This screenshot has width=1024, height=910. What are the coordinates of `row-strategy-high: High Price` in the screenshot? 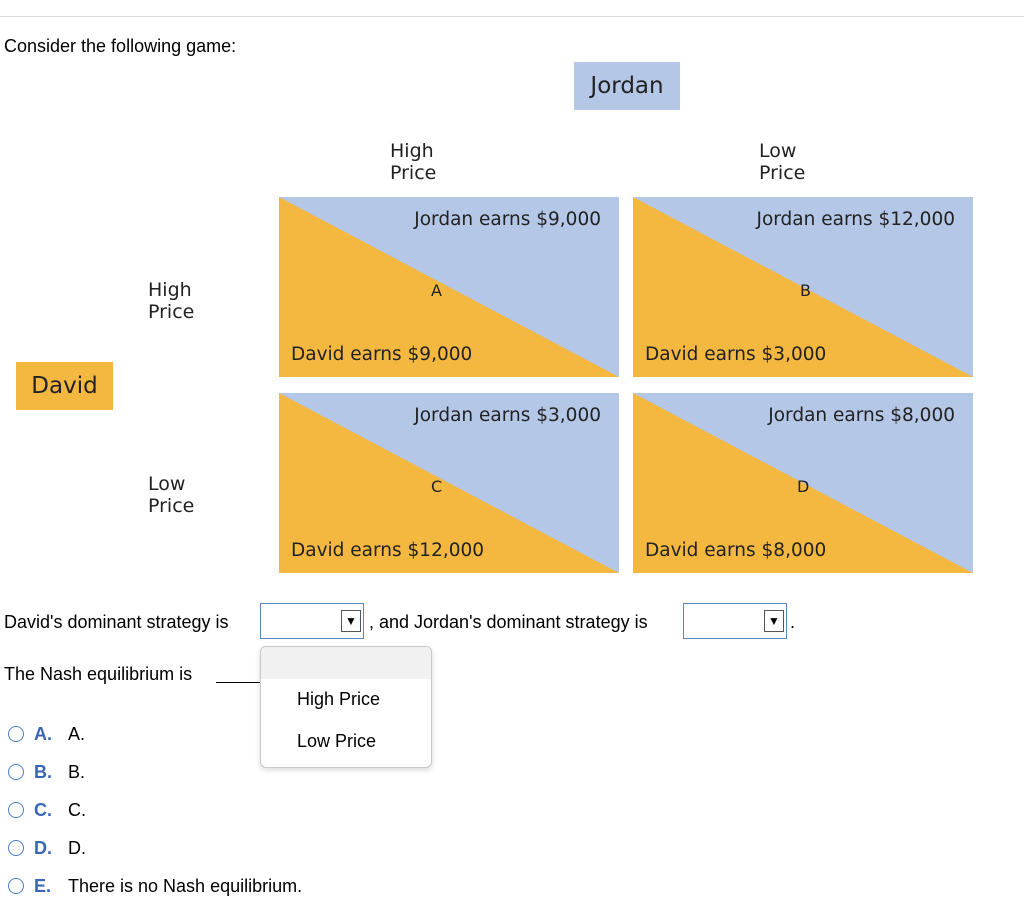 It's located at (171, 301).